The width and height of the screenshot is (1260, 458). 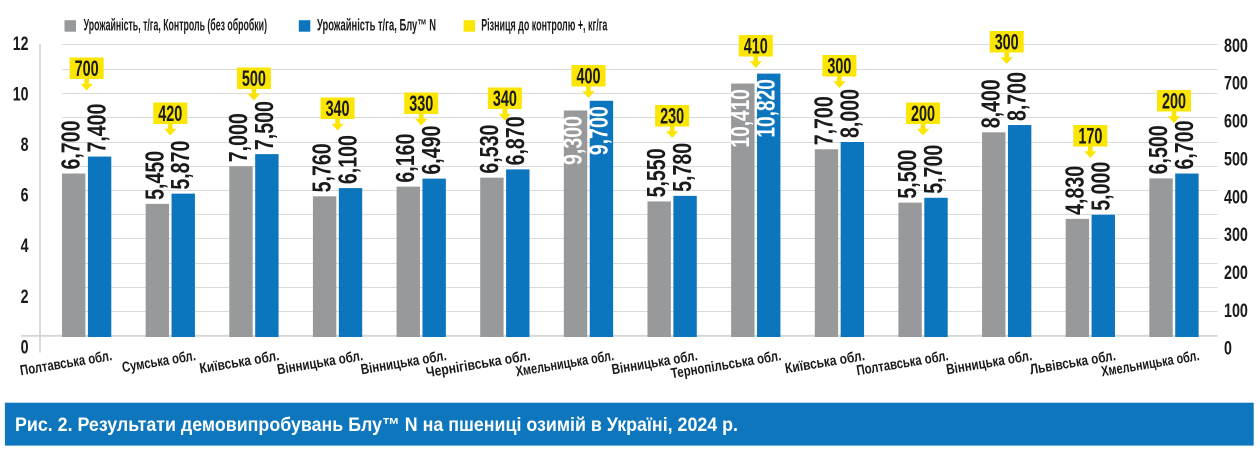 I want to click on svg-text: 8,700, so click(x=1018, y=96).